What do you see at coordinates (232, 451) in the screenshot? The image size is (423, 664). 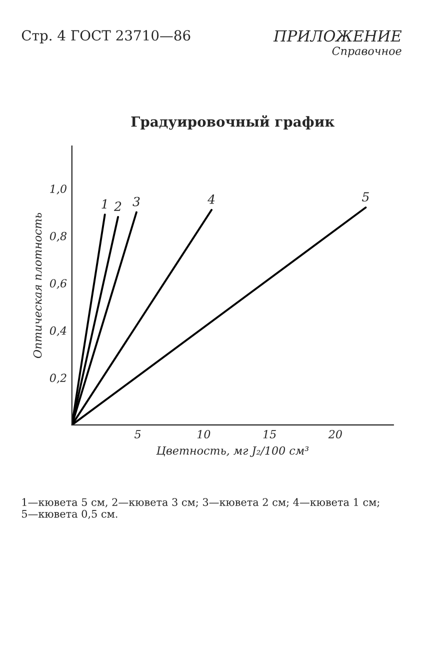 I see `x-axis-title: Цветность, мг J₂/100 см³` at bounding box center [232, 451].